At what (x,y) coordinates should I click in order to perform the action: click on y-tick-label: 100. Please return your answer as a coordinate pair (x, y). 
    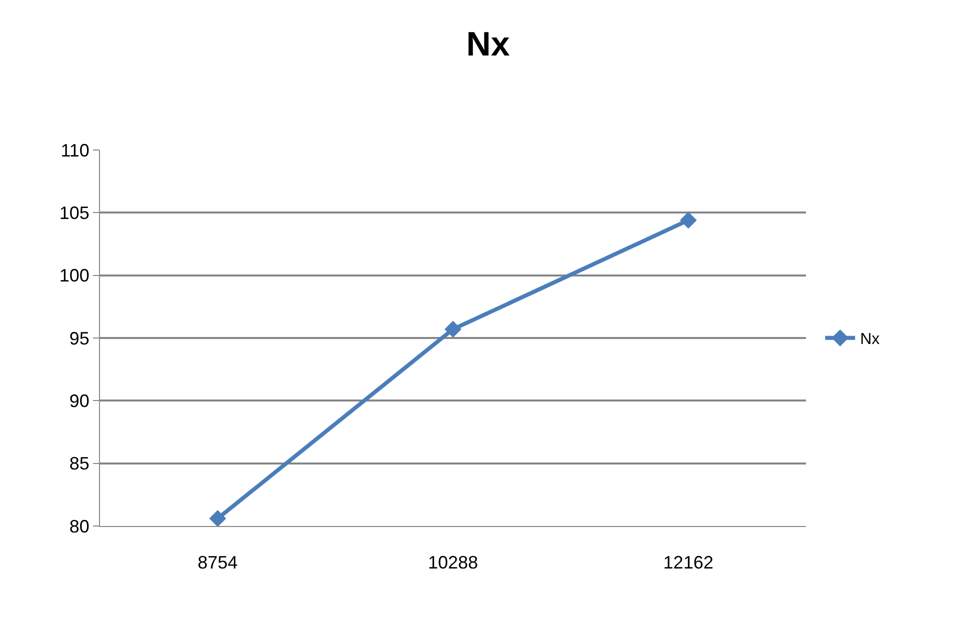
    Looking at the image, I should click on (74, 276).